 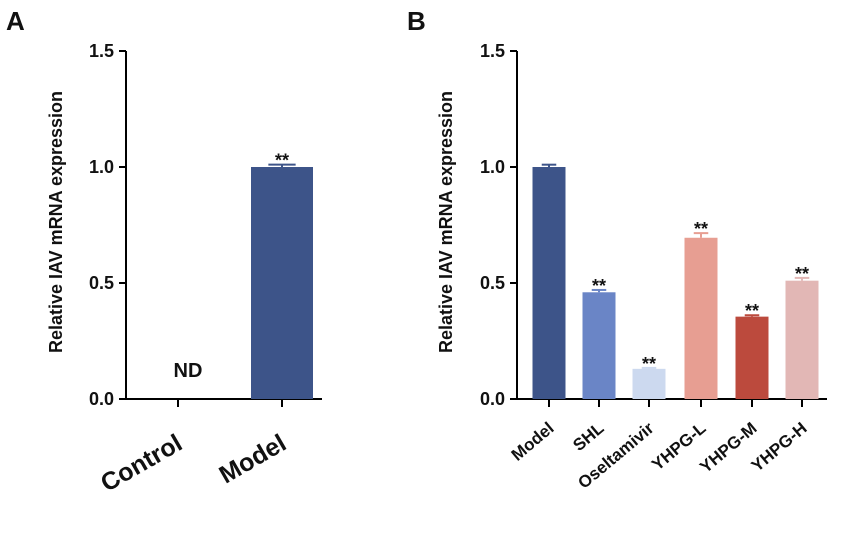 I want to click on panel-a-y-tick-label: 1.5, so click(x=101, y=51).